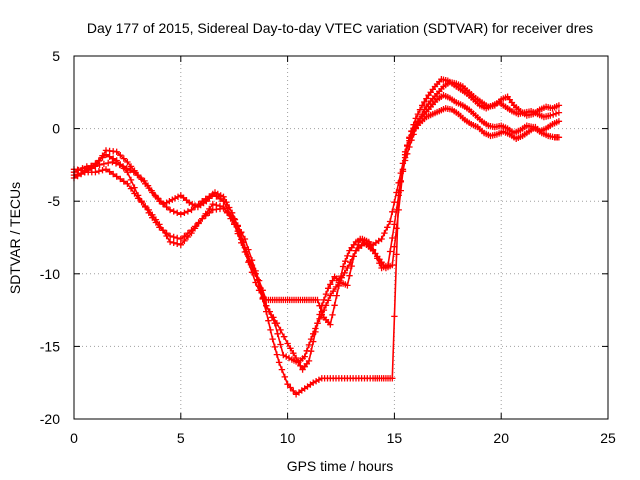  What do you see at coordinates (395, 438) in the screenshot?
I see `x-tick-label: 15` at bounding box center [395, 438].